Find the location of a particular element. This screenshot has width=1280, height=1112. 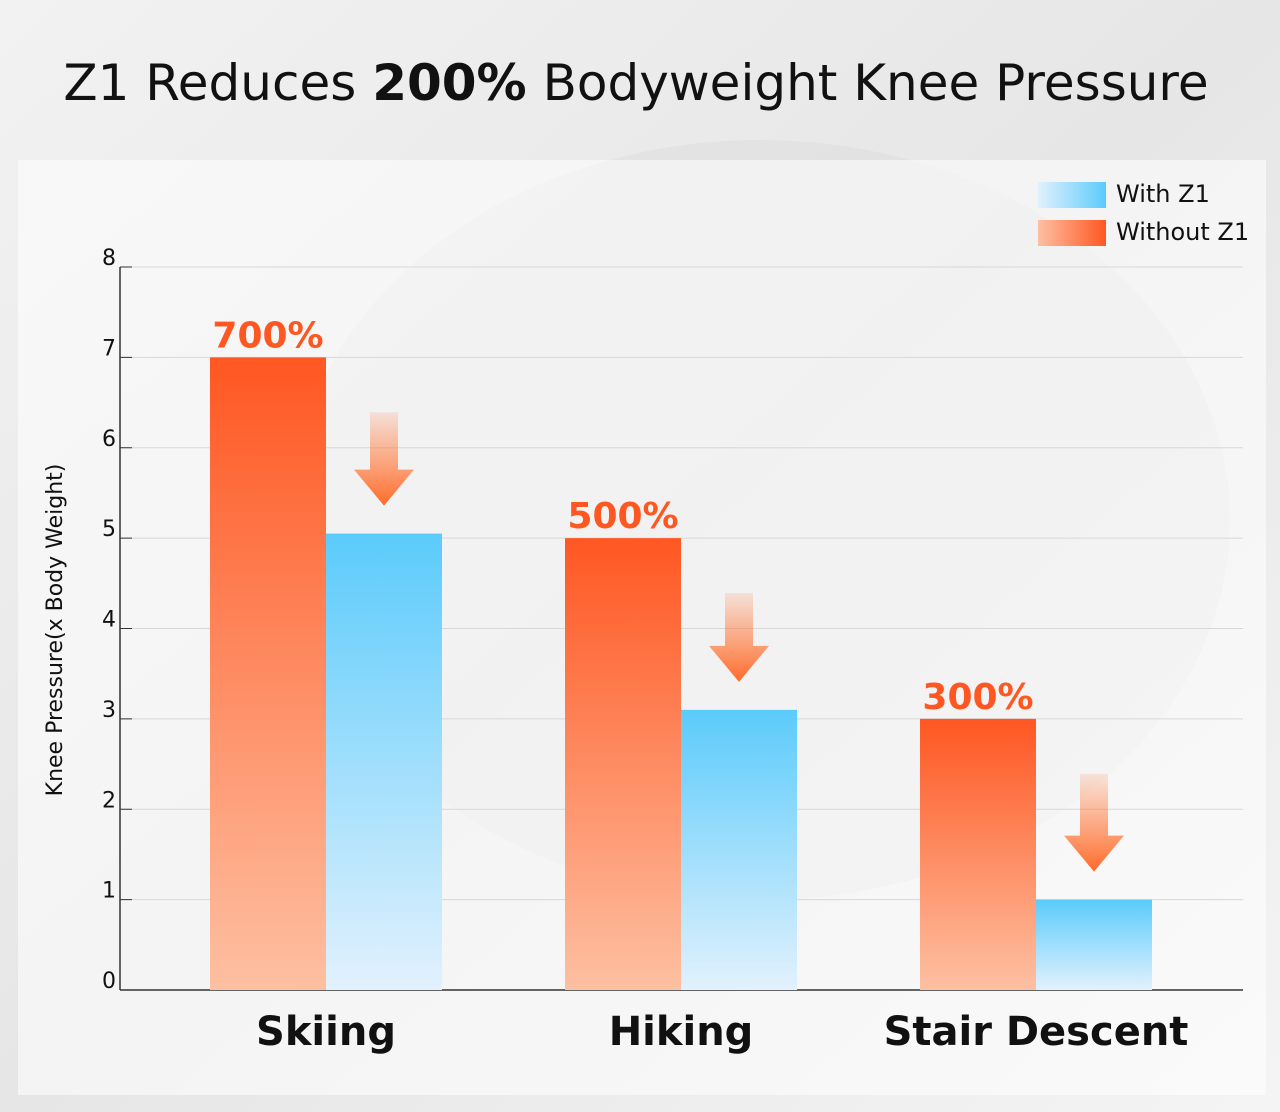

y-tick-label: 0 is located at coordinates (109, 981).